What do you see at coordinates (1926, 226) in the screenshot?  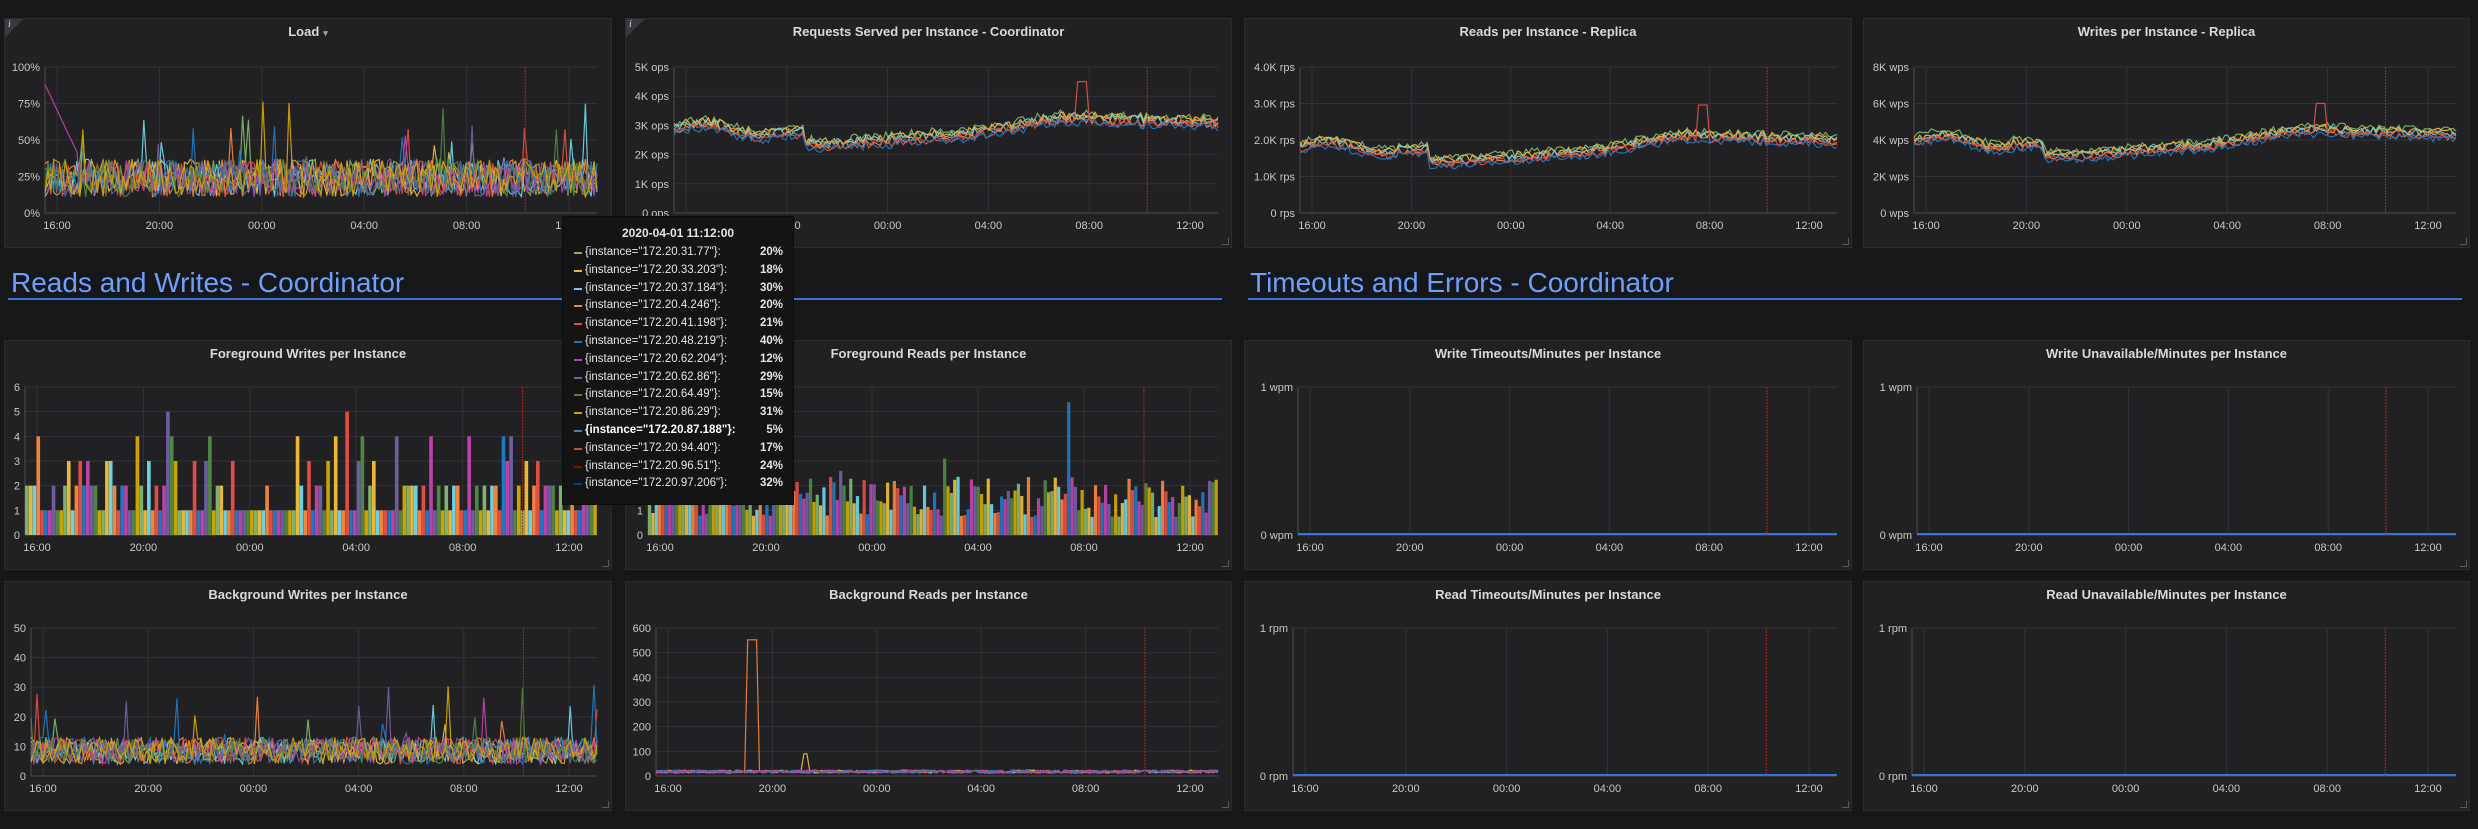 I see `x-tick-label: 16:00` at bounding box center [1926, 226].